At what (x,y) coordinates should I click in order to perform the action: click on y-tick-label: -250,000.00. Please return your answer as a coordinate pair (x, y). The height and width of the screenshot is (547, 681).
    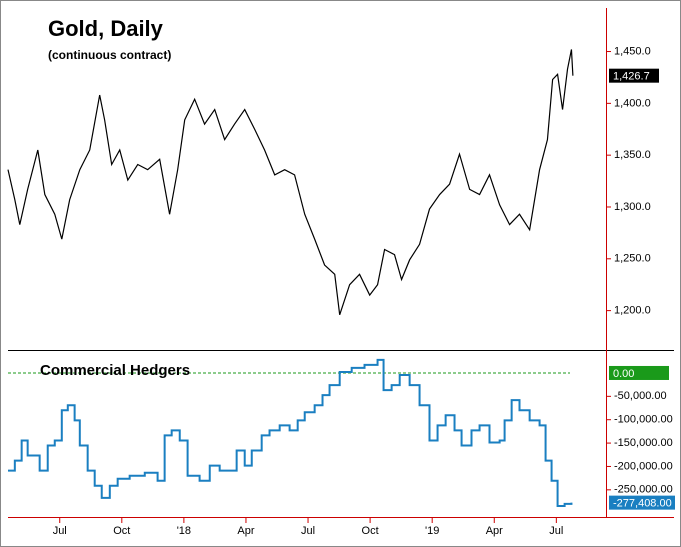
    Looking at the image, I should click on (643, 490).